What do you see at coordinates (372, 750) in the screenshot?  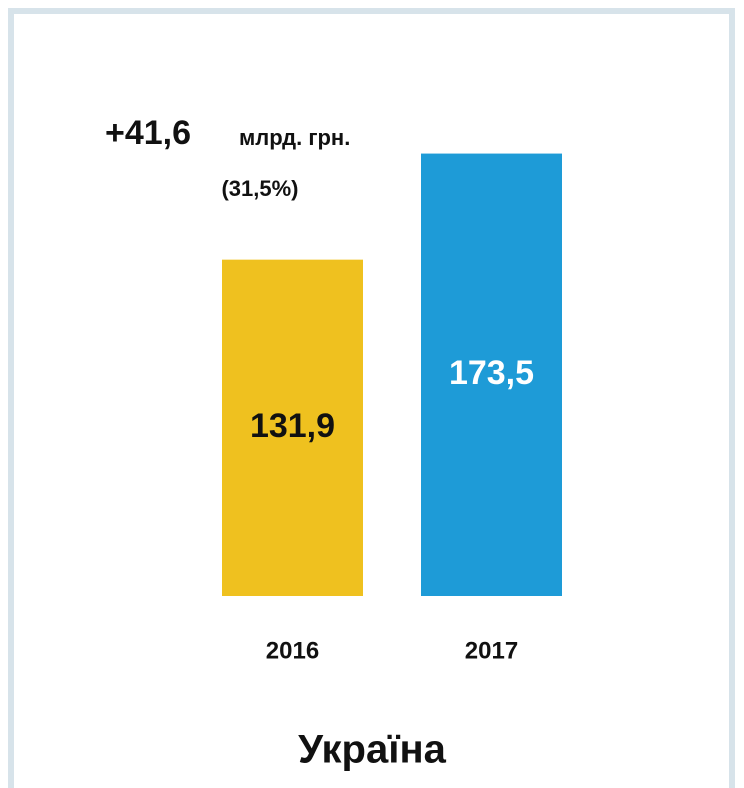 I see `chart-title: Україна` at bounding box center [372, 750].